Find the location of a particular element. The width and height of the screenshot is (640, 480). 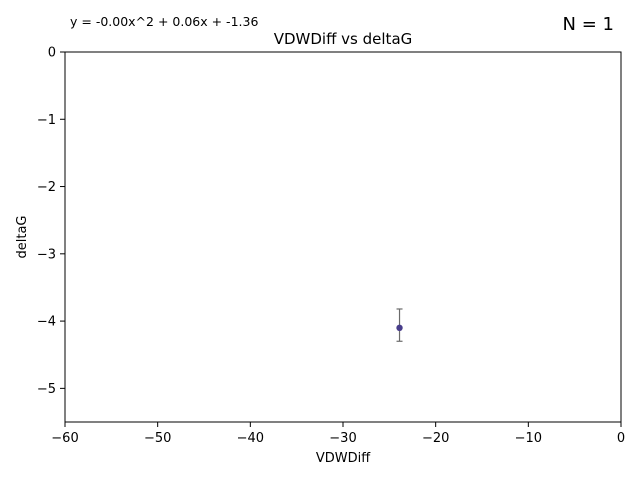

x-tick-label: −60 is located at coordinates (64, 438).